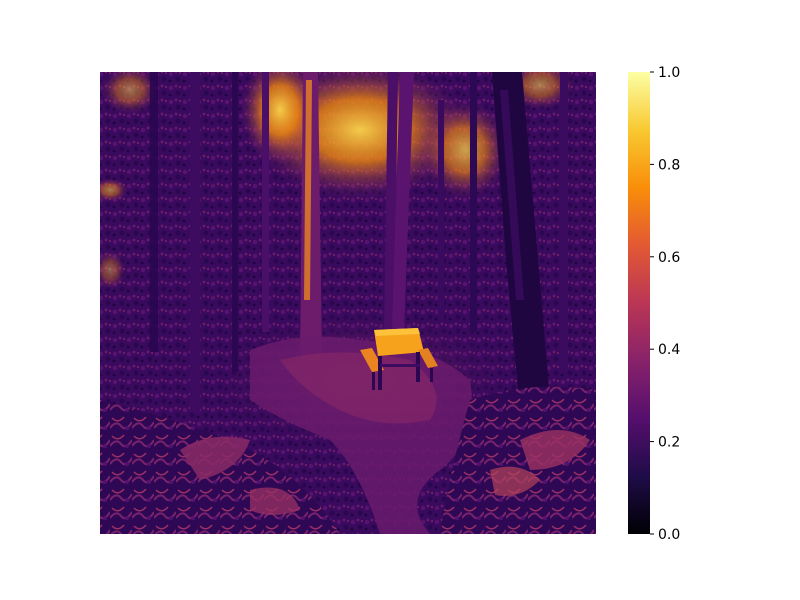 The image size is (800, 600). Describe the element at coordinates (639, 303) in the screenshot. I see `colorbar-gradient` at that location.